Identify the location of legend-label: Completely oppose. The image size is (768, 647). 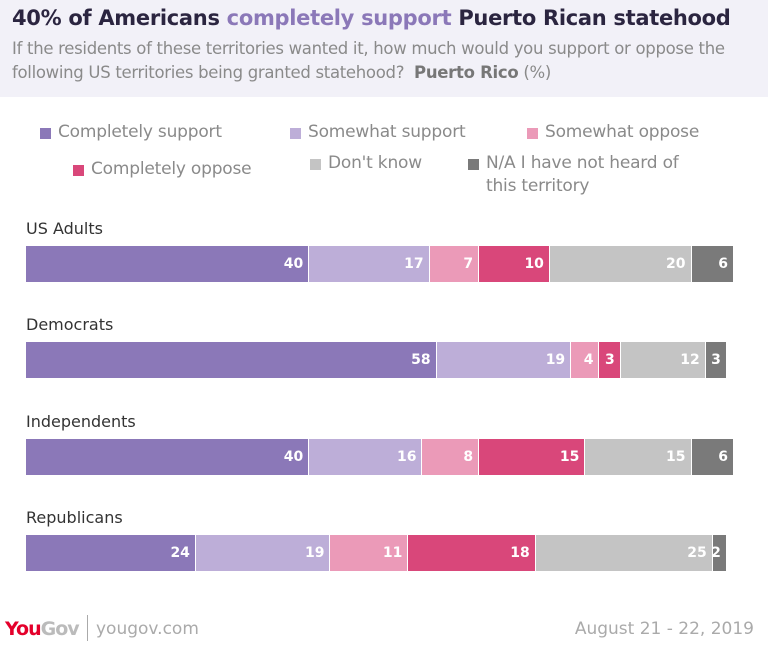
(171, 169).